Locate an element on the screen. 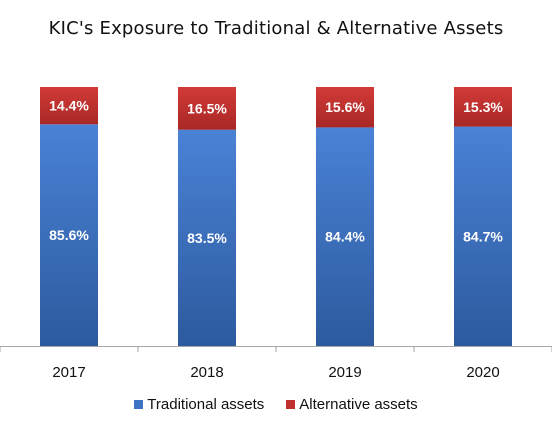 The height and width of the screenshot is (424, 552). legend-label-alternative: Alternative assets is located at coordinates (358, 404).